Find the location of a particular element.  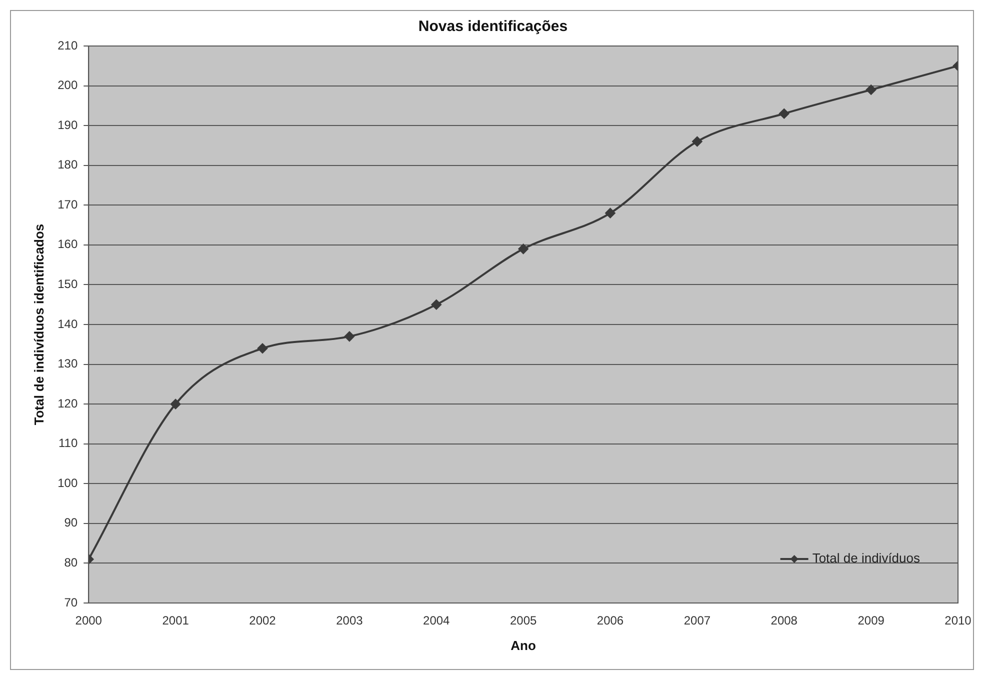

y-tick-label: 180 is located at coordinates (68, 165).